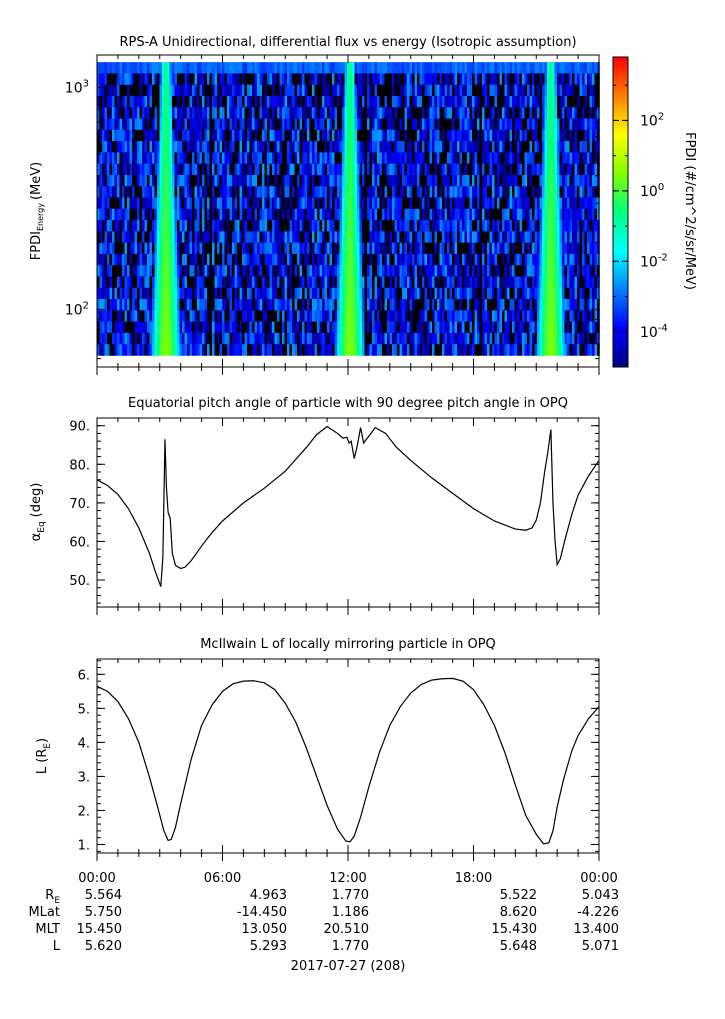  I want to click on footer-cell: 13.400, so click(597, 929).